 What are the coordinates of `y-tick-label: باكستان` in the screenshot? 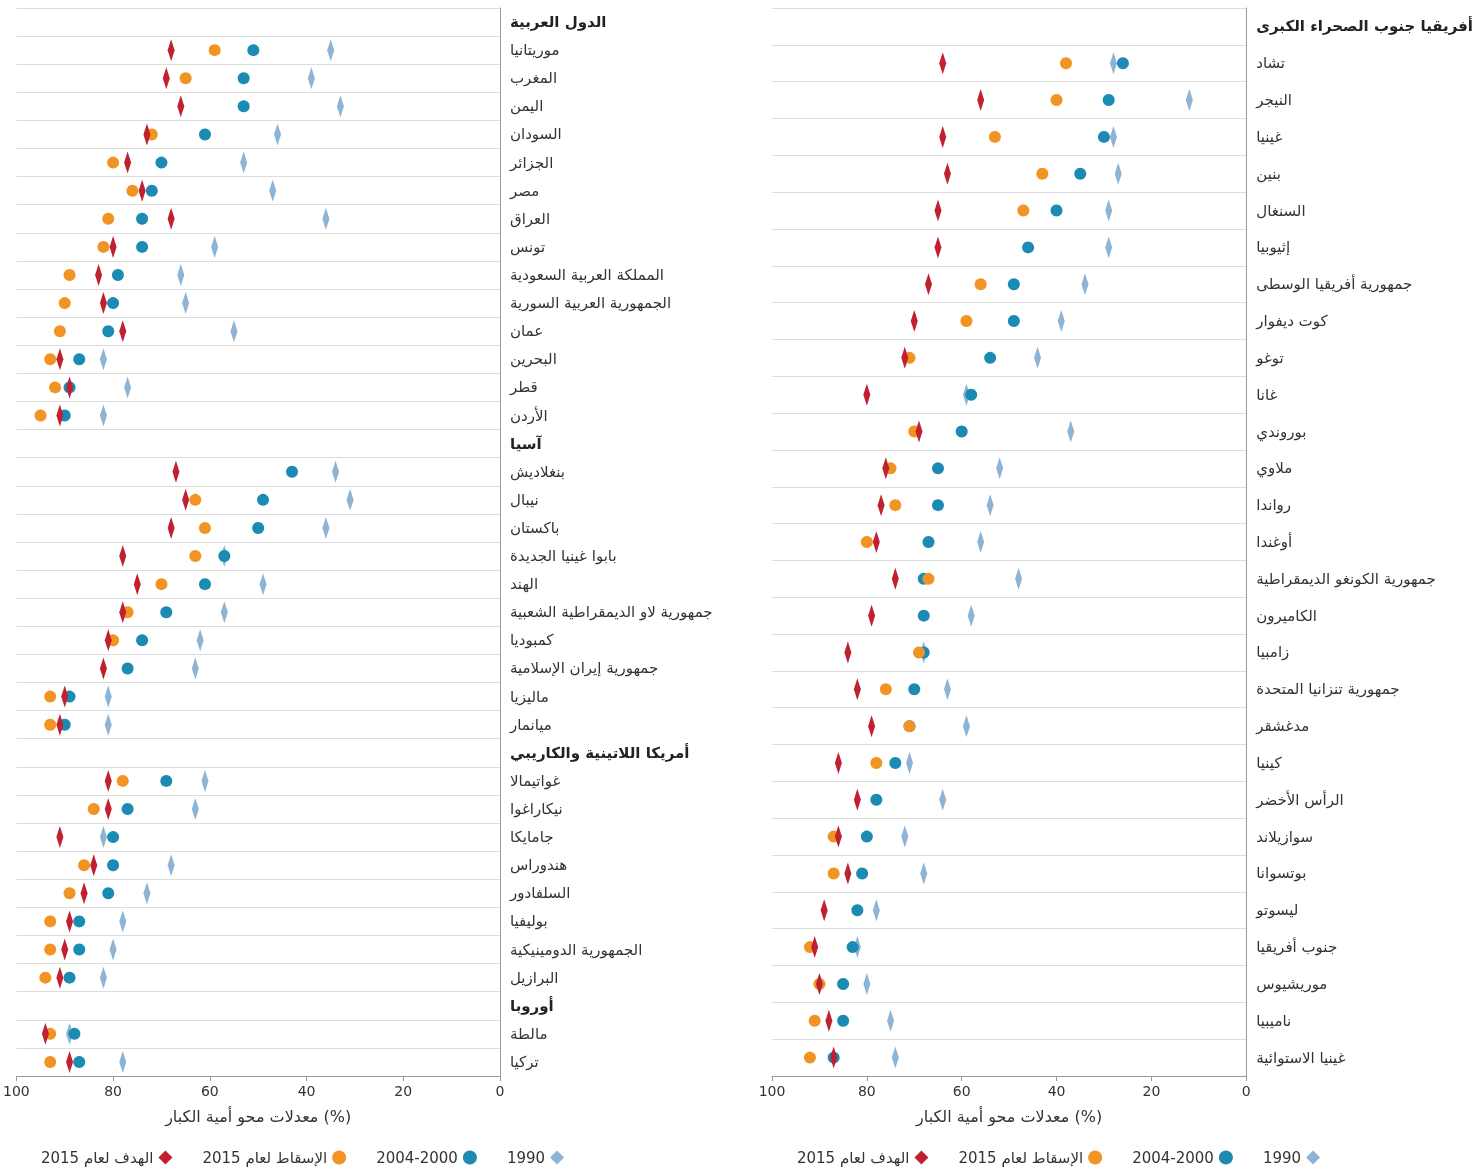 It's located at (535, 527).